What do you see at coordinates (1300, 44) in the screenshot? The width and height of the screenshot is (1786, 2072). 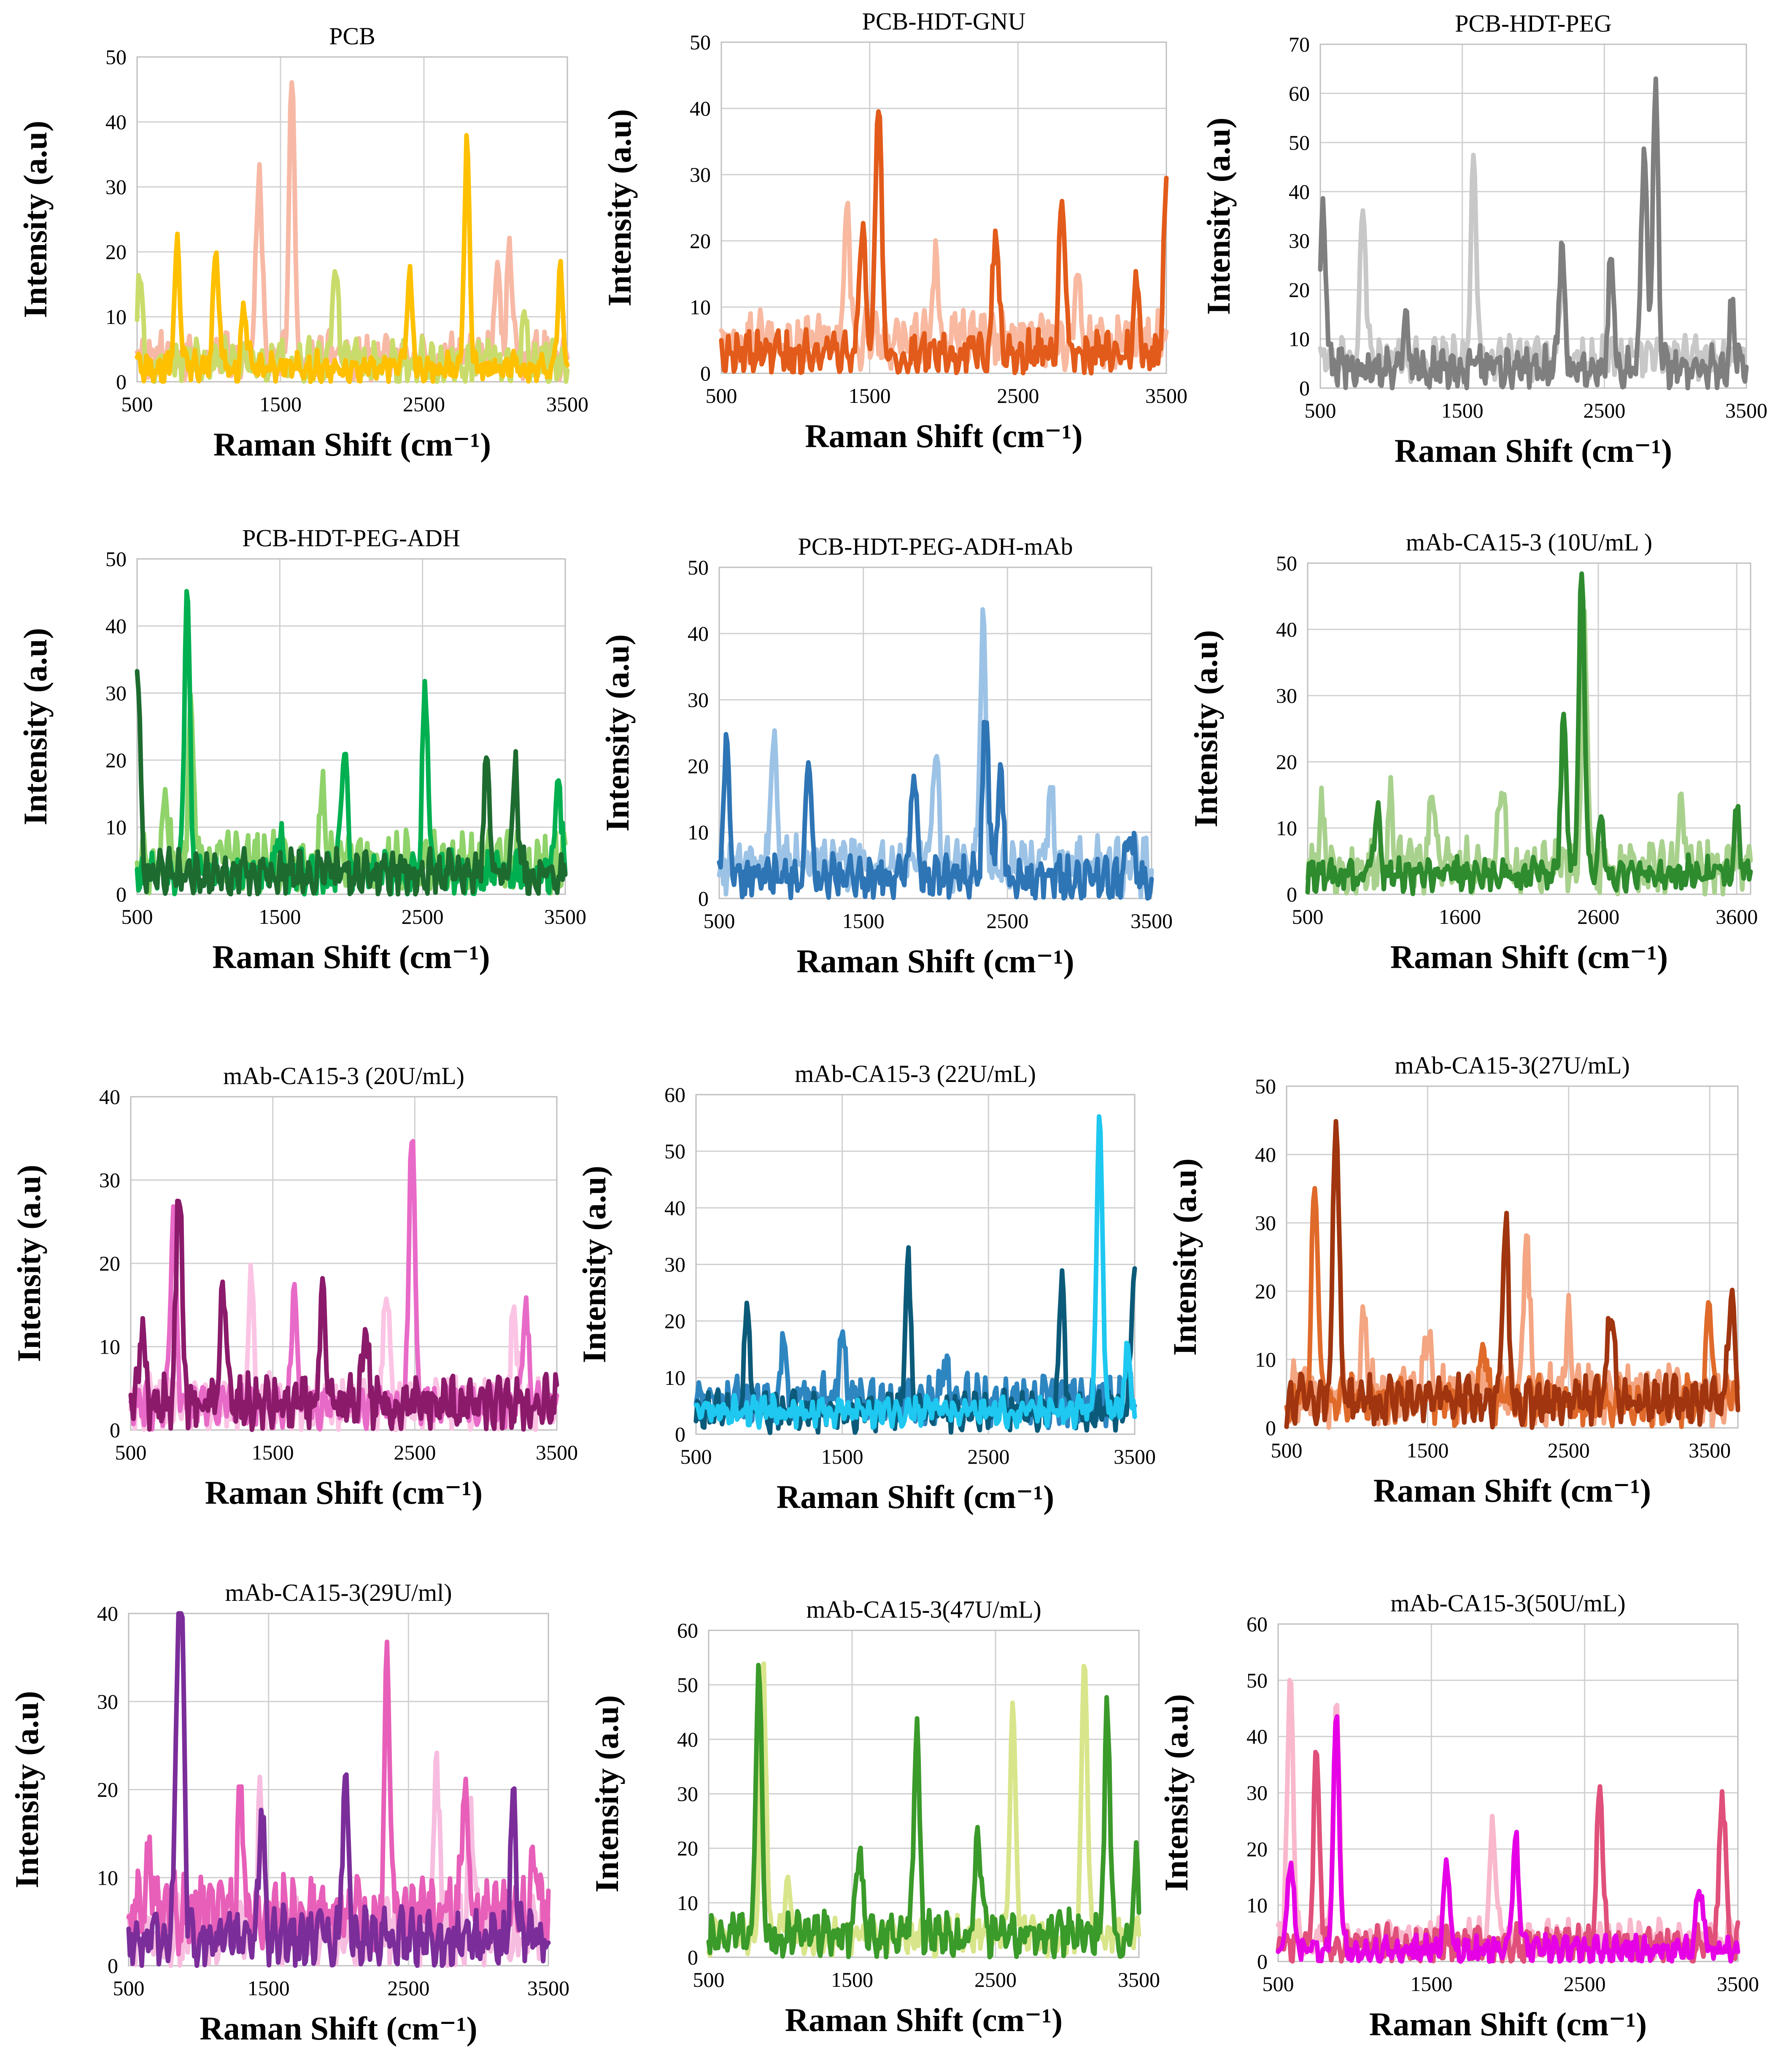 I see `y-tick-label: 70` at bounding box center [1300, 44].